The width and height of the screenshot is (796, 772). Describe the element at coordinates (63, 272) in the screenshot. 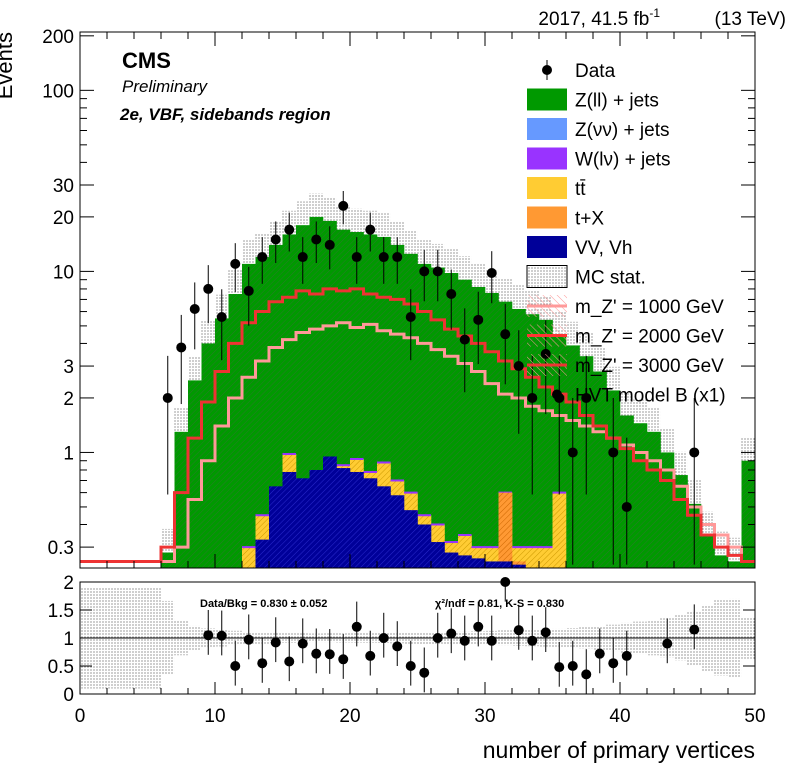

I see `y-tick-label: 10` at that location.